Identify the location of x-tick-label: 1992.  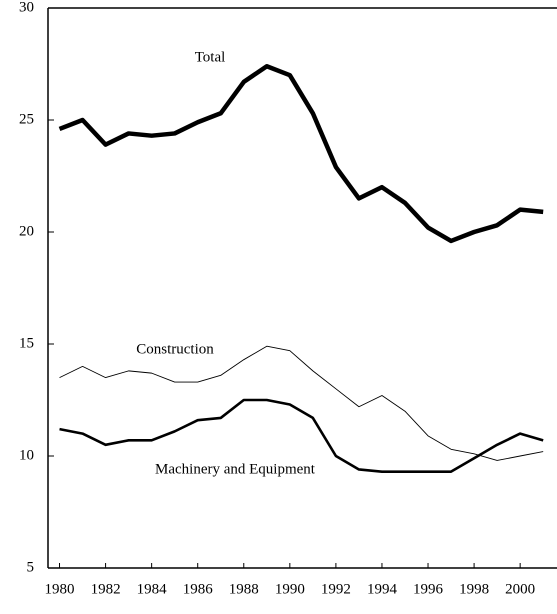
(336, 589).